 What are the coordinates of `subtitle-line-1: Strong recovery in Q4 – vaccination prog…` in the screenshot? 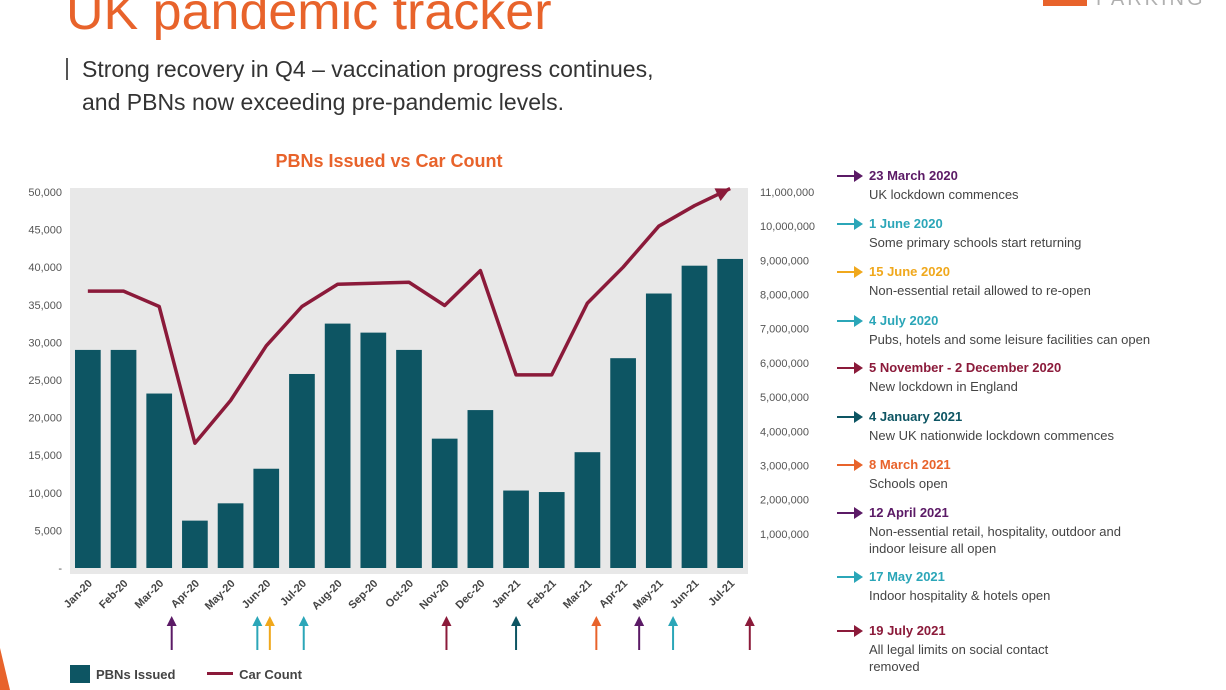 It's located at (368, 69).